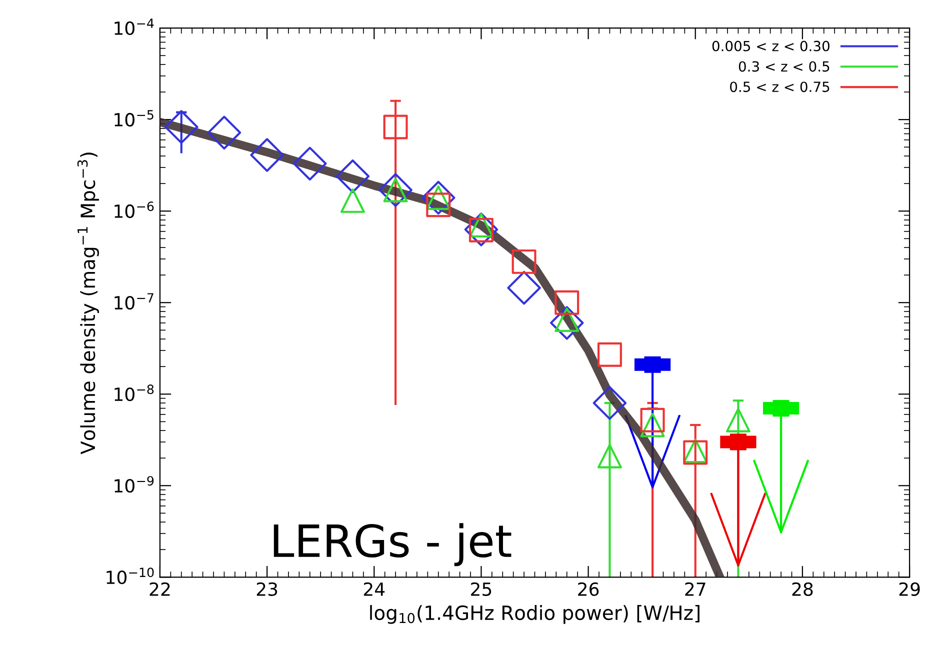 This screenshot has width=930, height=668. Describe the element at coordinates (134, 210) in the screenshot. I see `y-tick-label: 10$^{−6}$` at that location.